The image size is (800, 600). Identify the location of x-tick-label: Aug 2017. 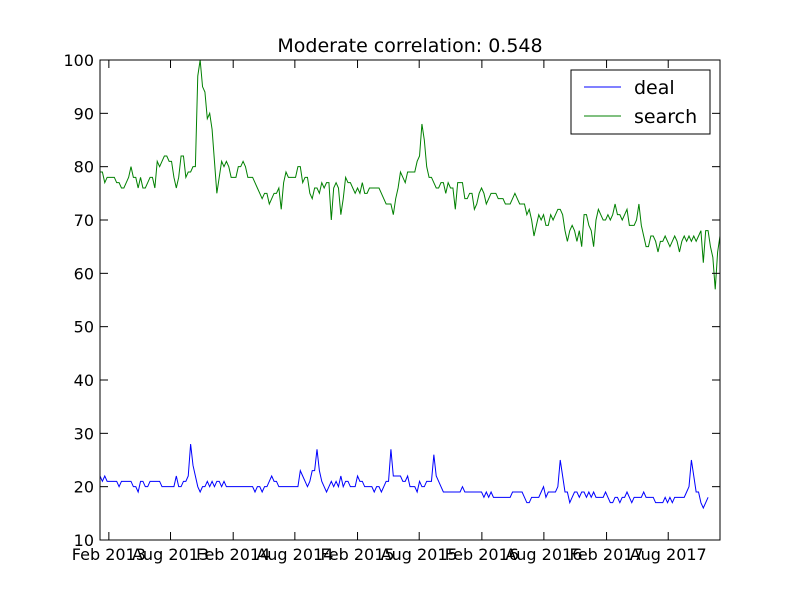
(668, 554).